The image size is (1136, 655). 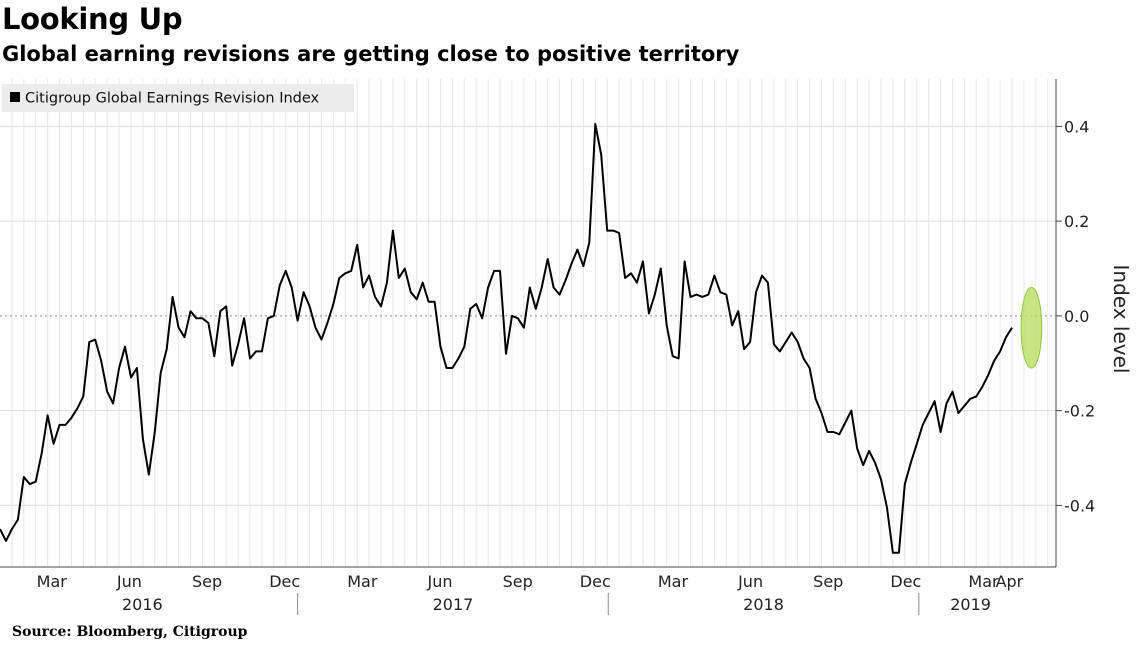 What do you see at coordinates (1079, 505) in the screenshot?
I see `y-tick-label: -0.4` at bounding box center [1079, 505].